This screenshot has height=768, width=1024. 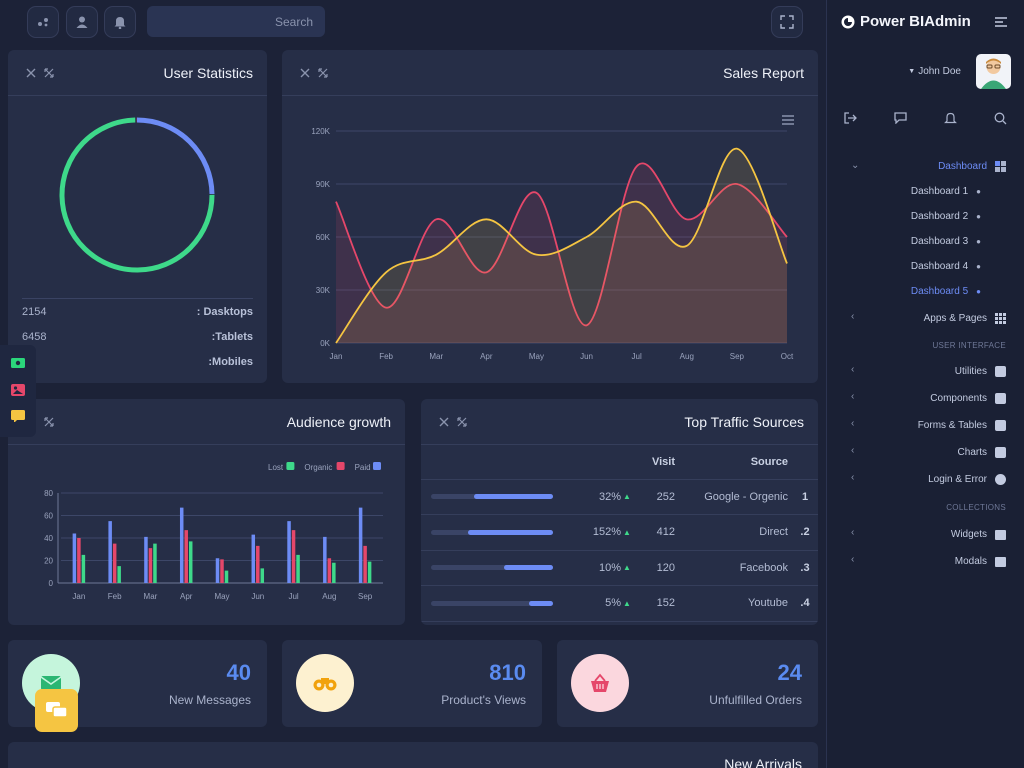 I want to click on dots-icon, so click(x=43, y=22).